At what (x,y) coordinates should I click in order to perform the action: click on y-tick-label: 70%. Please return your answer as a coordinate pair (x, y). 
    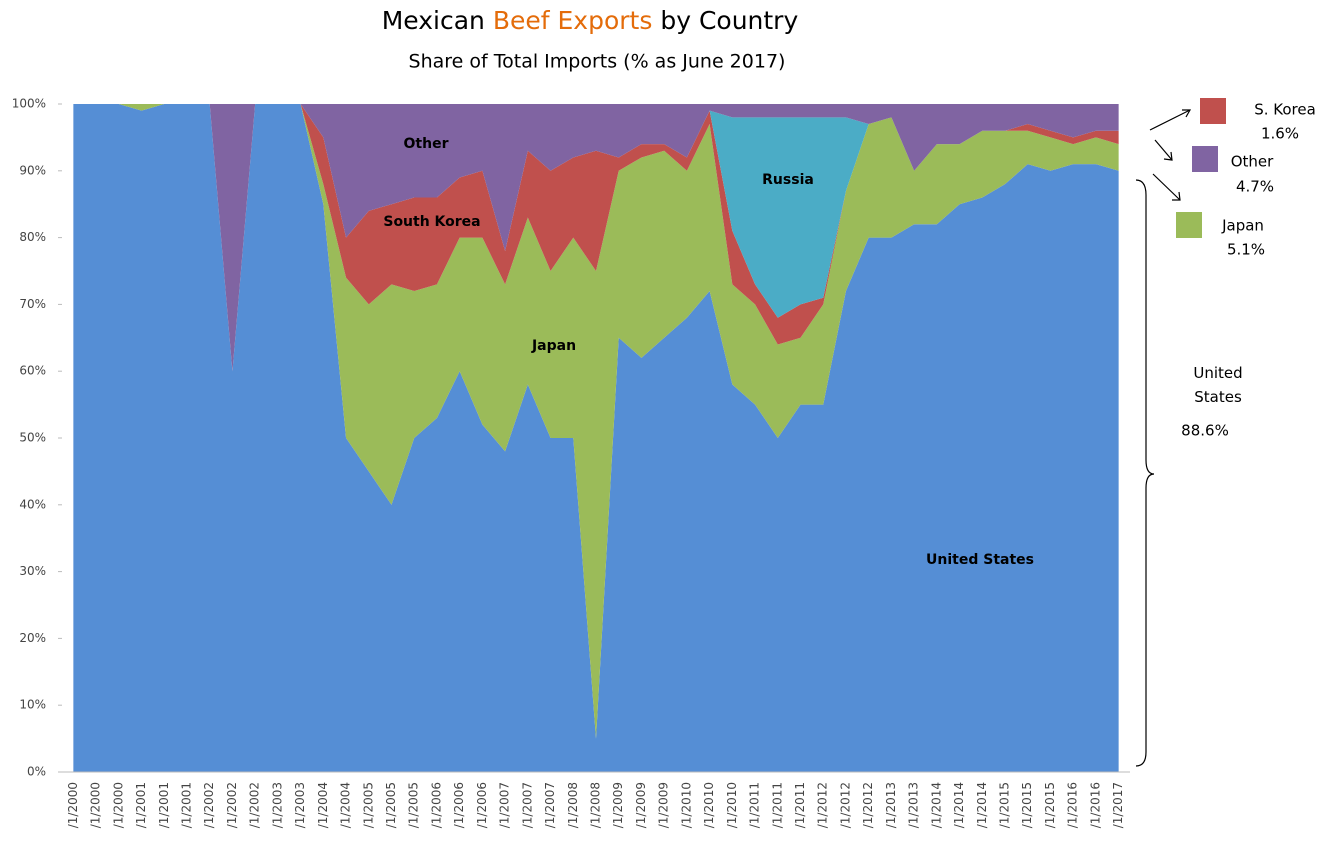
    Looking at the image, I should click on (32, 304).